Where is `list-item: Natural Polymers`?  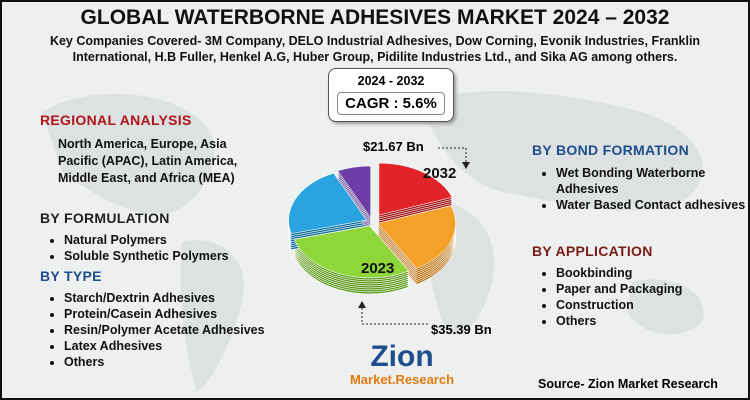
list-item: Natural Polymers is located at coordinates (146, 240).